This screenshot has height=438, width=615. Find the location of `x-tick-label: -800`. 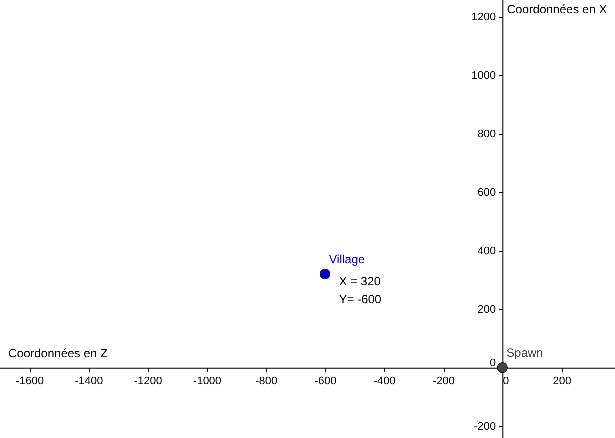

x-tick-label: -800 is located at coordinates (267, 381).